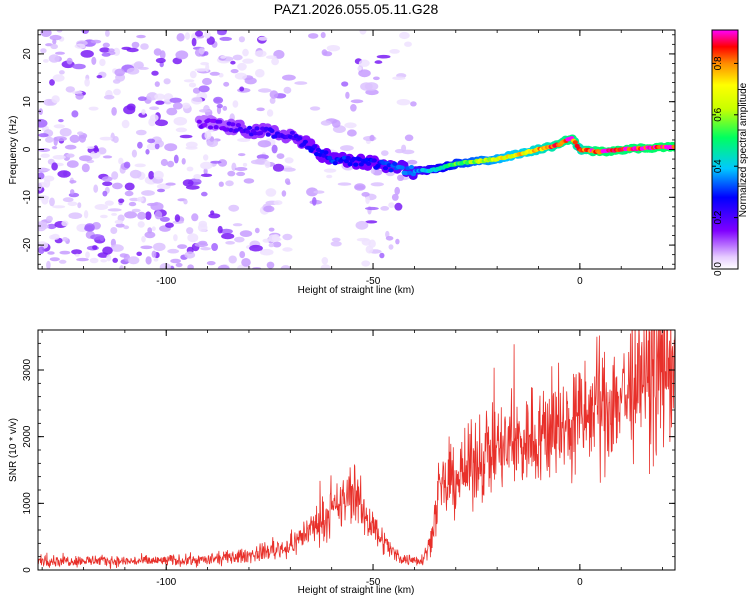  What do you see at coordinates (373, 582) in the screenshot?
I see `bottom-x-tick-label: -50` at bounding box center [373, 582].